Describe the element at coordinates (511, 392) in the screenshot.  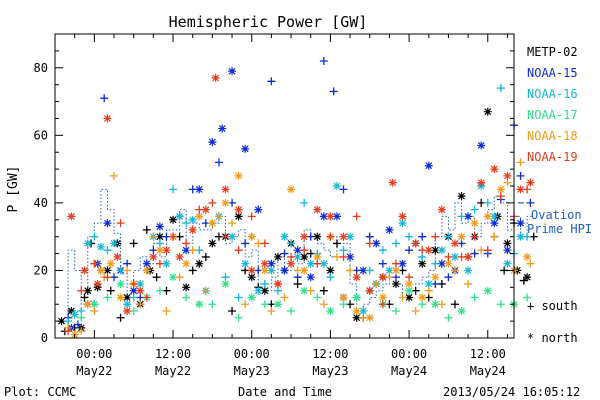
I see `footer-timestamp: 2013/05/24 16:05:12` at that location.